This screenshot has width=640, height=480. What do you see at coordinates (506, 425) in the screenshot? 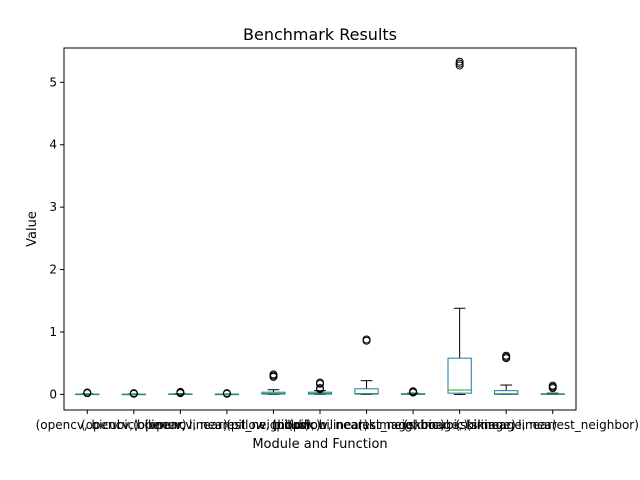
I see `x-tick-label: (skimage, linear)` at bounding box center [506, 425].